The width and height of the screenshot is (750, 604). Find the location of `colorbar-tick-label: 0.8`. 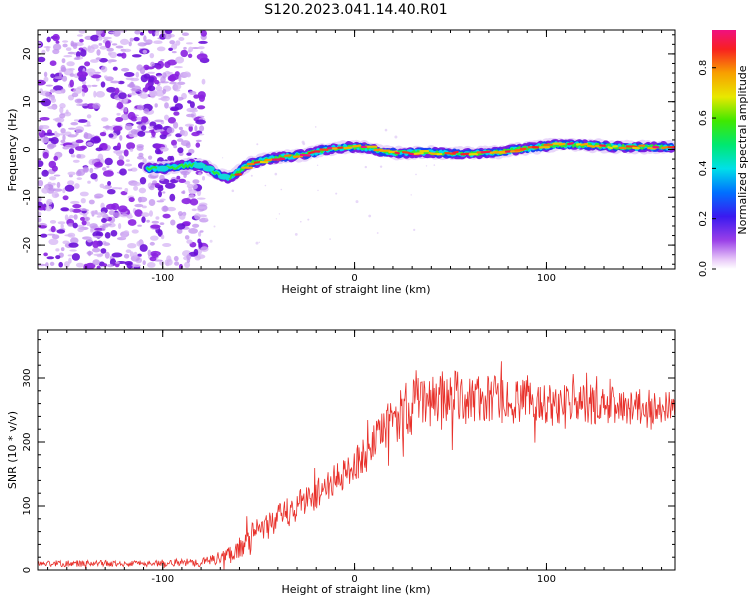

colorbar-tick-label: 0.8 is located at coordinates (703, 68).